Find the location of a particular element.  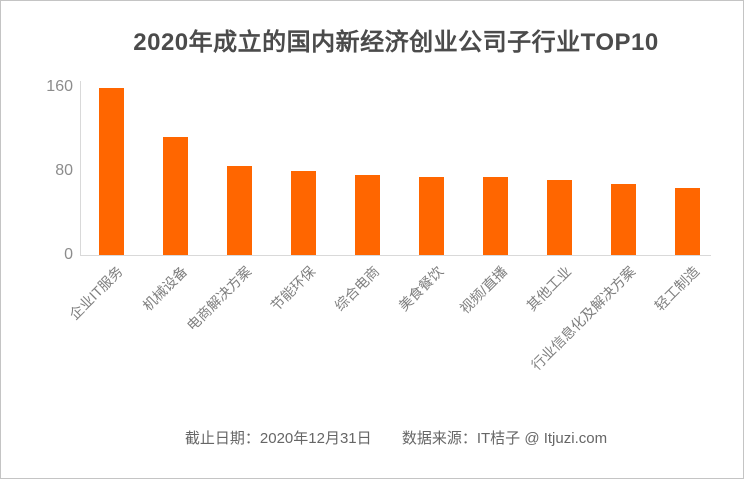

x-category-label: 美食餐饮 is located at coordinates (421, 288).